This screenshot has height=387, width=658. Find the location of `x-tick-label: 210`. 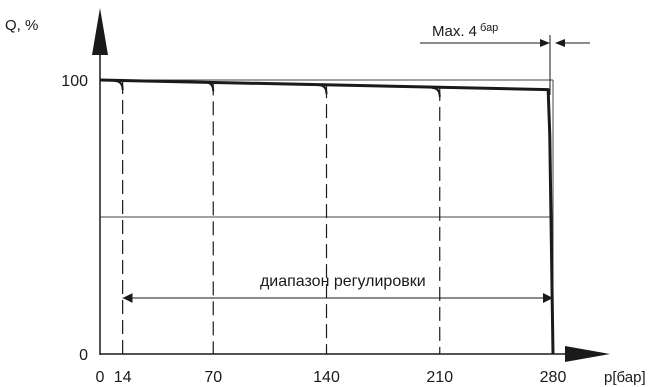

x-tick-label: 210 is located at coordinates (439, 377).